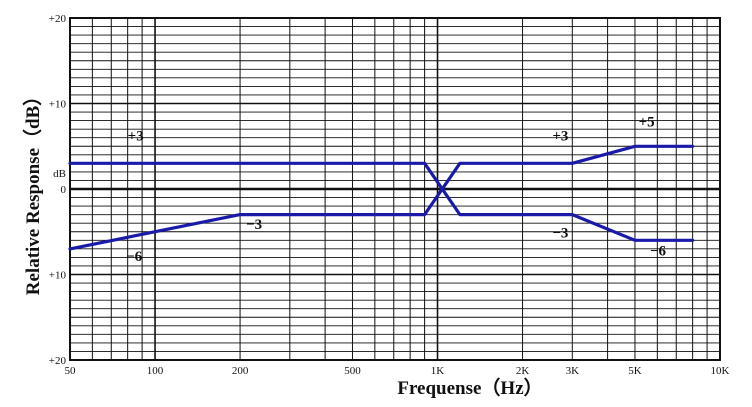 The width and height of the screenshot is (752, 407). What do you see at coordinates (58, 190) in the screenshot?
I see `y-tick-labels: +20 +10 0 +10 +20` at bounding box center [58, 190].